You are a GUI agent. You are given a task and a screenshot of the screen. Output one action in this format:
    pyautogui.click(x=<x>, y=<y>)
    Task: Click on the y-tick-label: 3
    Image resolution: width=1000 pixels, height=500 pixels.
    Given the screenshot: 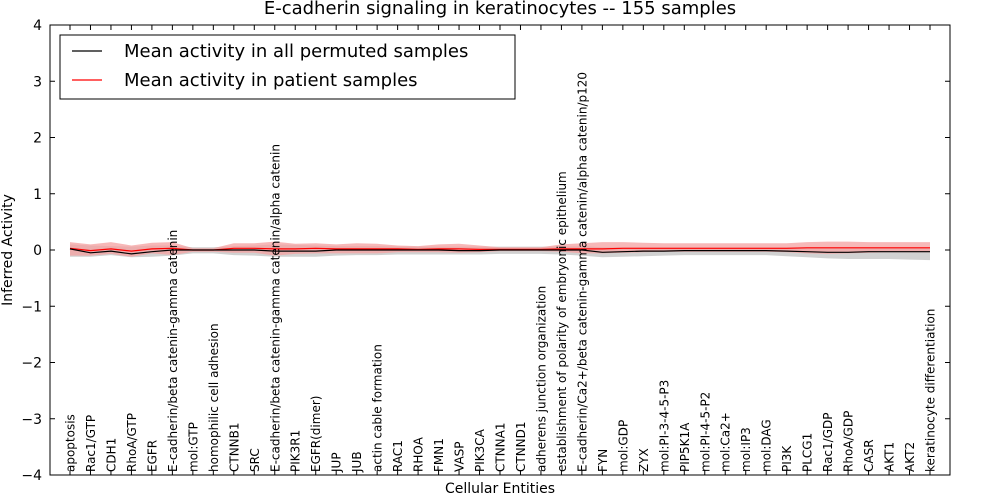 What is the action you would take?
    pyautogui.click(x=37, y=82)
    